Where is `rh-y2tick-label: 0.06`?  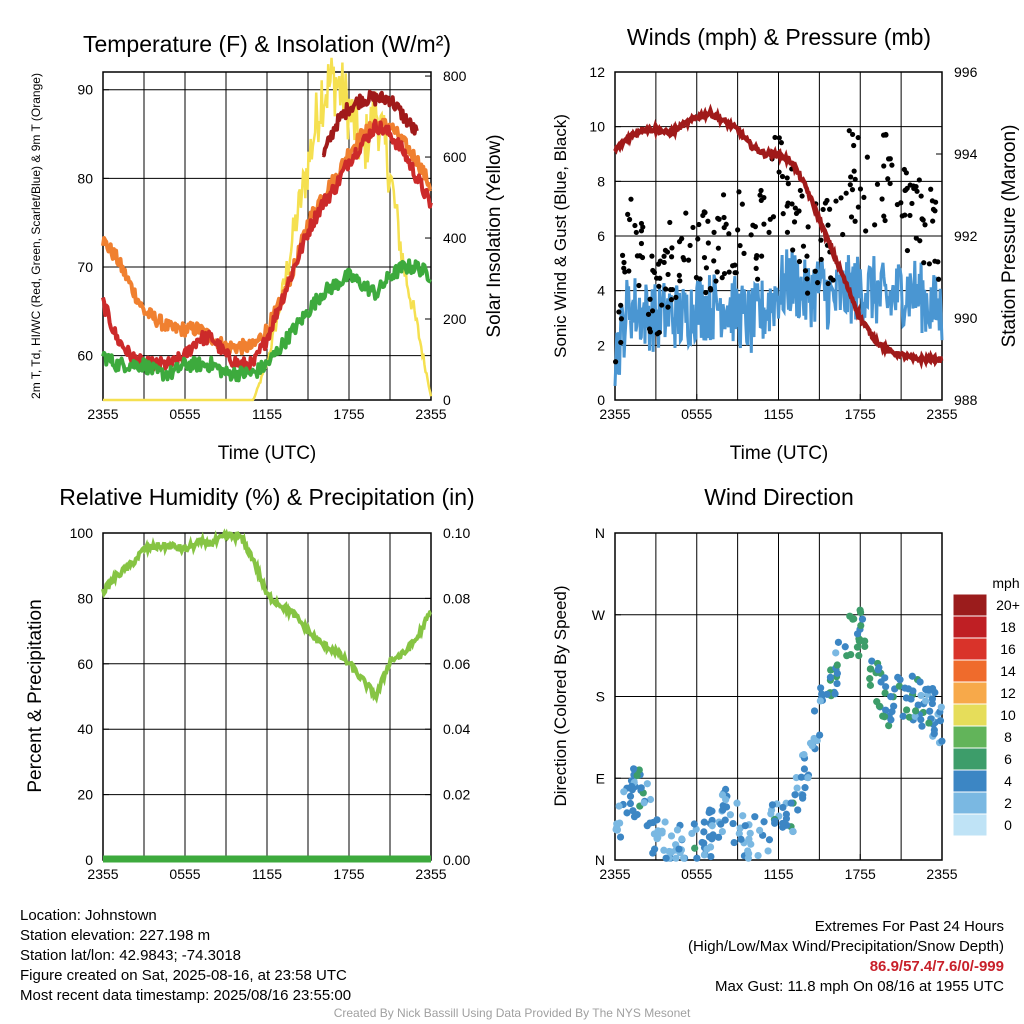
rh-y2tick-label: 0.06 is located at coordinates (456, 664).